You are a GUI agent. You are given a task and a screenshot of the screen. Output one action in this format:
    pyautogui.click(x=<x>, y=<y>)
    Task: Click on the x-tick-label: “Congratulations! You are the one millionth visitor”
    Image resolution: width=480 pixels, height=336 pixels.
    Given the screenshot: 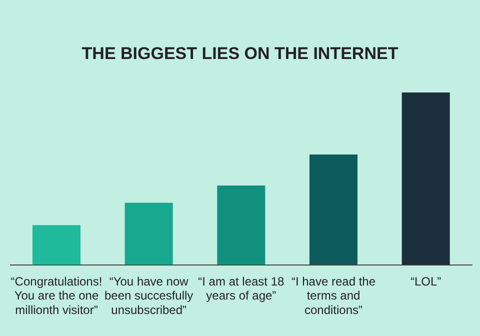 What is the action you would take?
    pyautogui.click(x=56, y=296)
    